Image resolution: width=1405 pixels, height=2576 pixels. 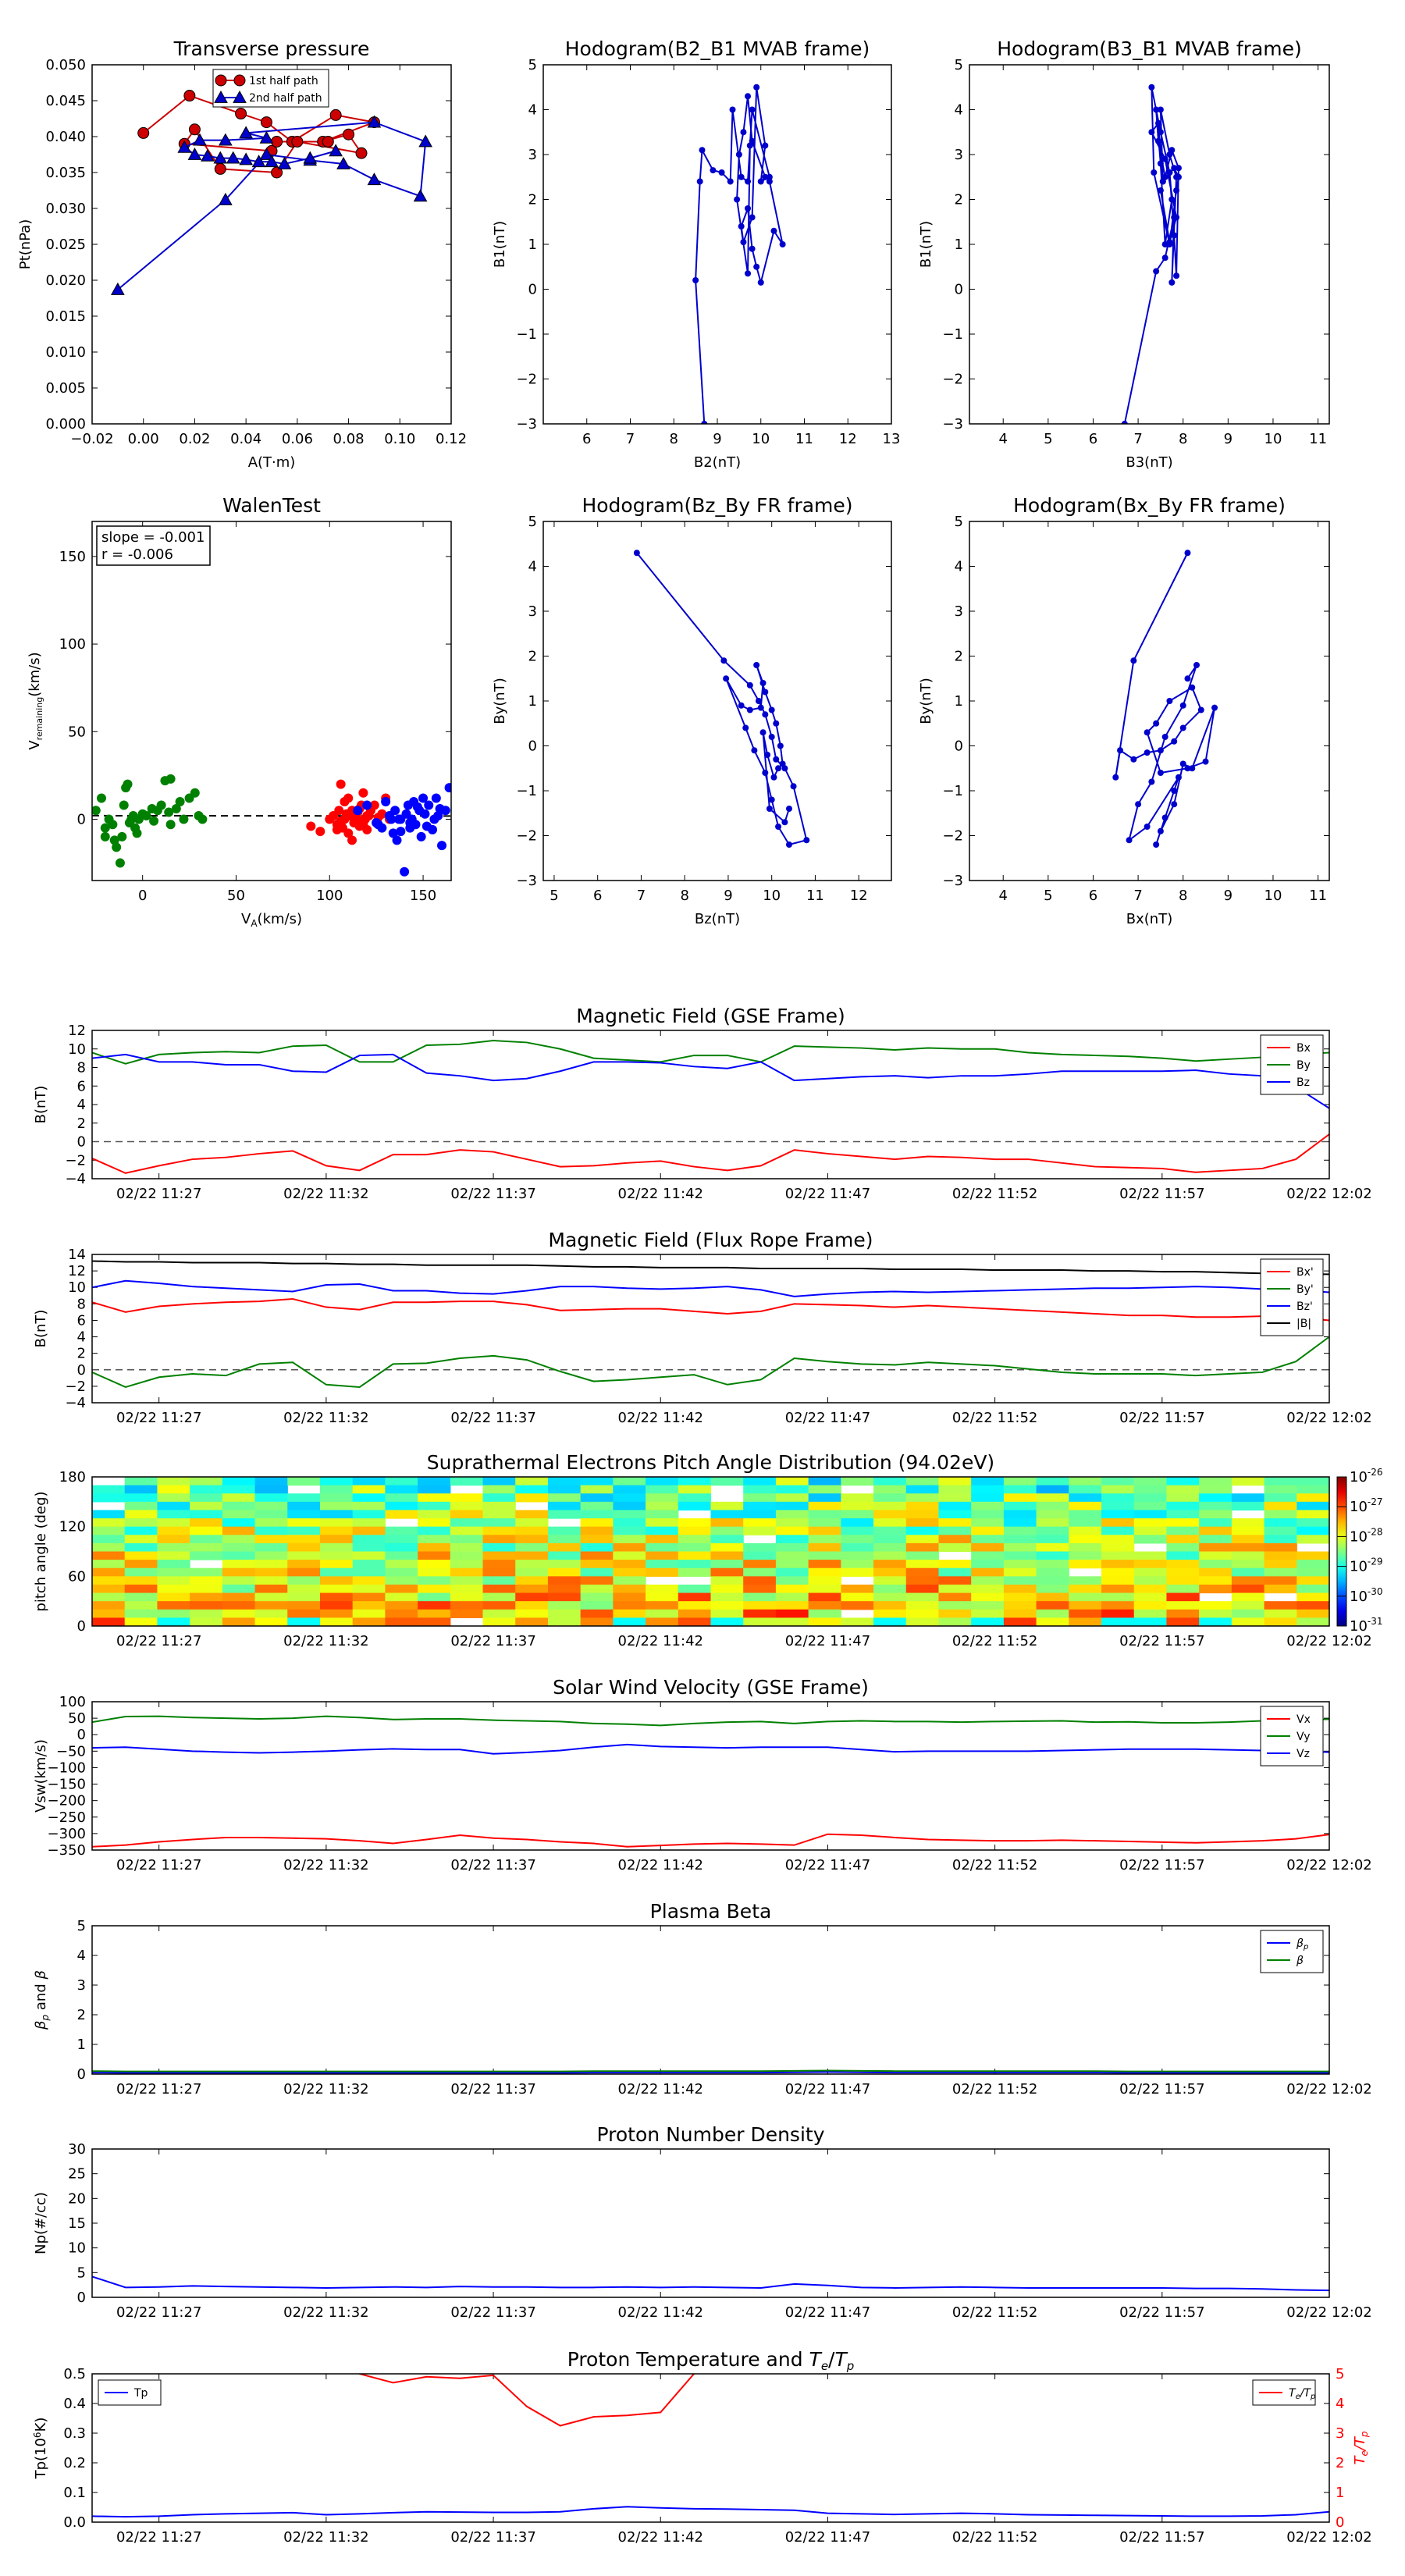 What do you see at coordinates (77, 1255) in the screenshot?
I see `b_fr-ytick-label-9: 14` at bounding box center [77, 1255].